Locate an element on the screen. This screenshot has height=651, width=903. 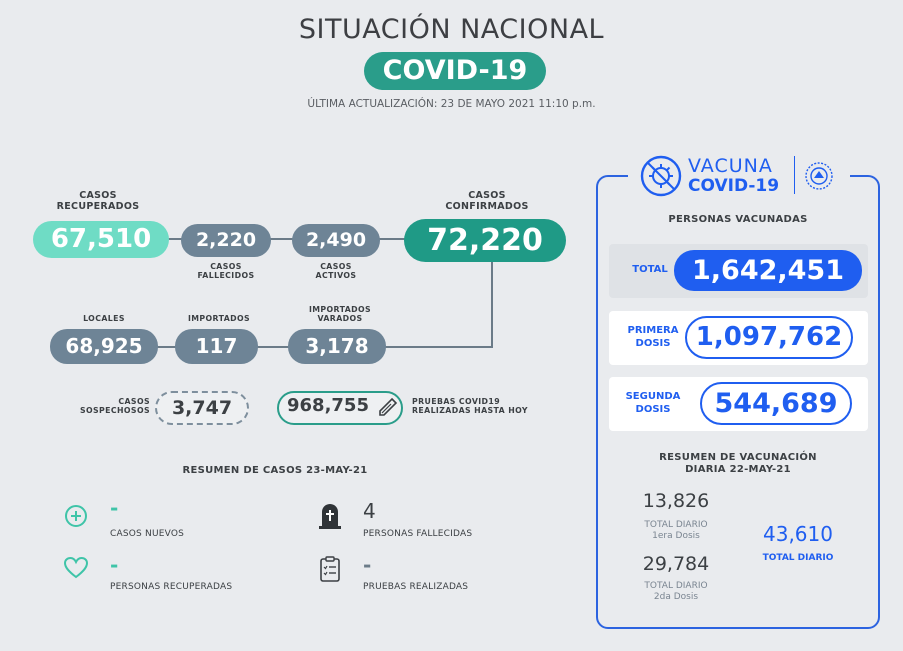
tombstone-icon is located at coordinates (330, 516).